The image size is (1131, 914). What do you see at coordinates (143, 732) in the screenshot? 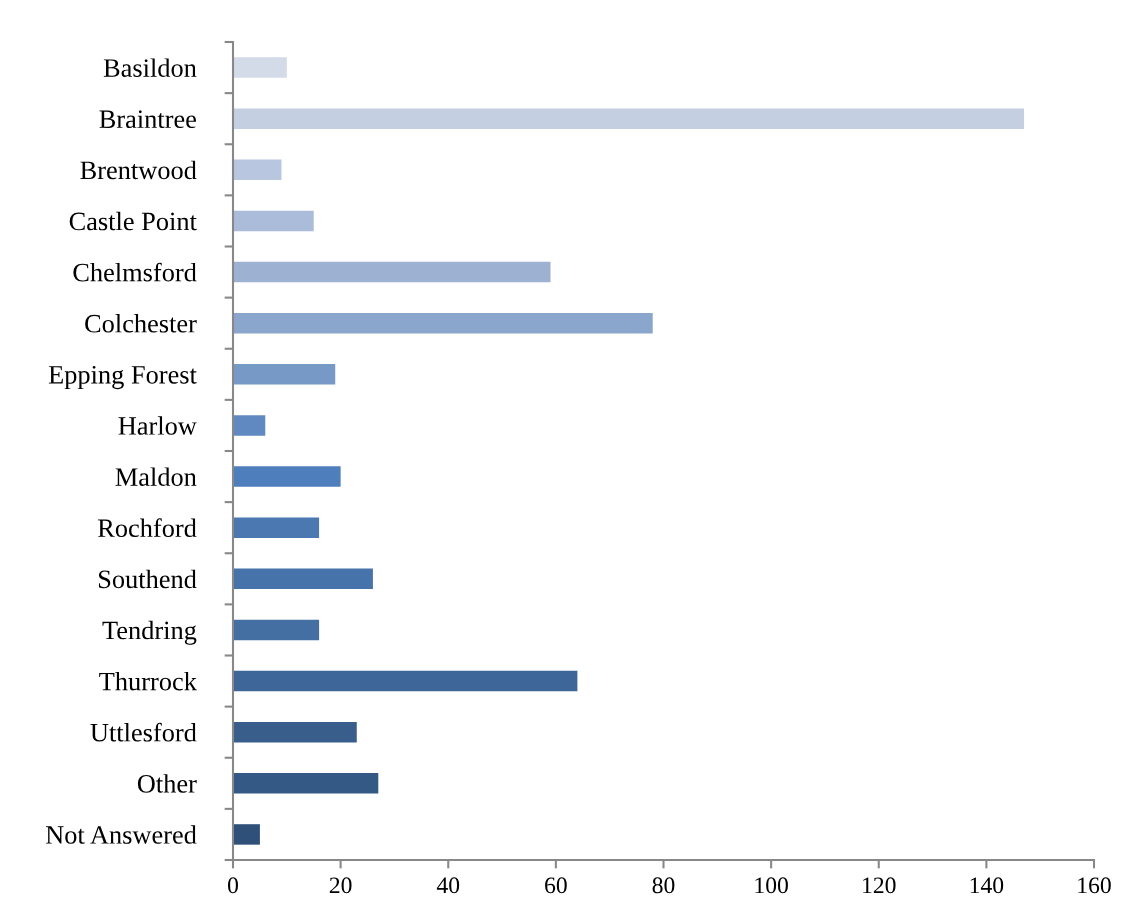
I see `y-tick-label: Uttlesford` at bounding box center [143, 732].